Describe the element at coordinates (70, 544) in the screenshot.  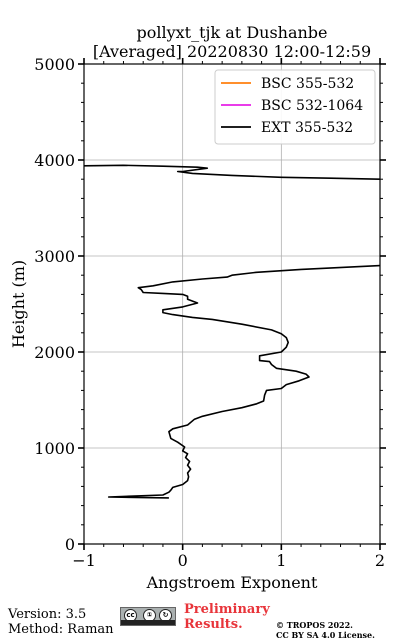
I see `y-tick-label: 0` at that location.